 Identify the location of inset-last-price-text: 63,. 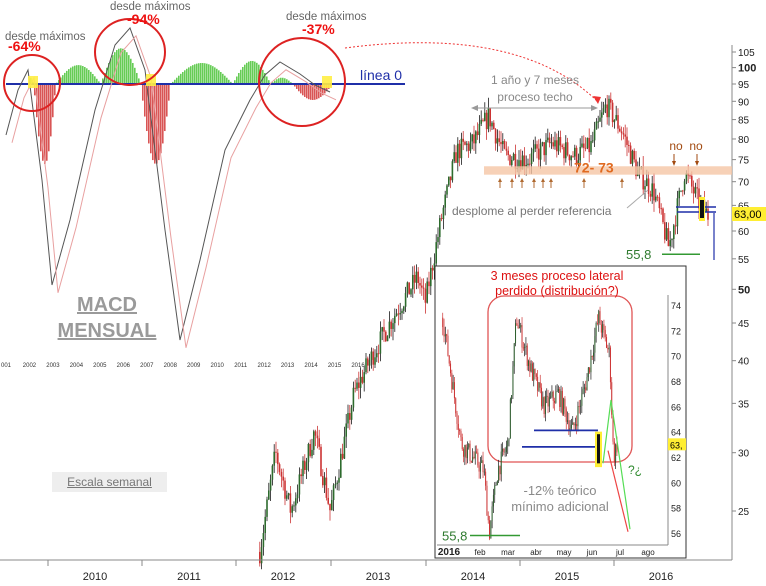
(676, 445).